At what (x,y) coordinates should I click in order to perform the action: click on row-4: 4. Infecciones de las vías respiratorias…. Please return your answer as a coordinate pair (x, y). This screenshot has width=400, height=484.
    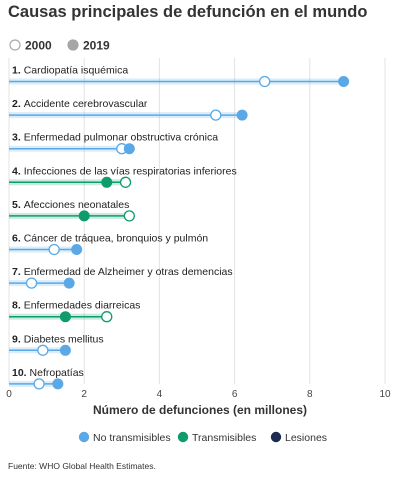
    Looking at the image, I should click on (123, 176).